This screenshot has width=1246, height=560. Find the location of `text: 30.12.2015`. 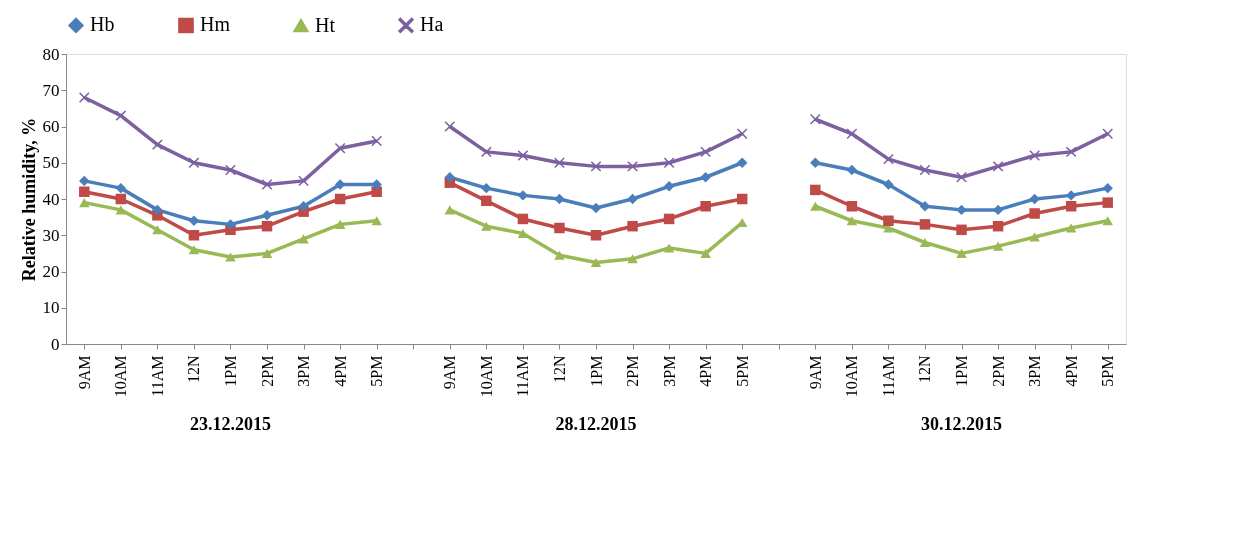

text: 30.12.2015 is located at coordinates (962, 424).